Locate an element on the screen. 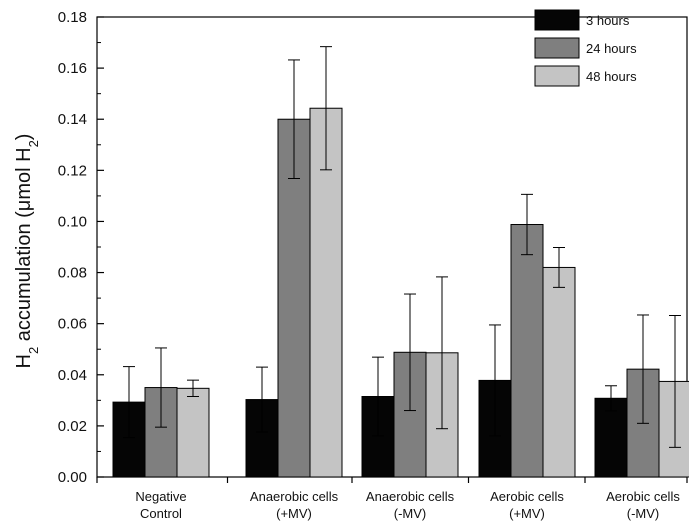  legend-label: 48 hours is located at coordinates (611, 76).